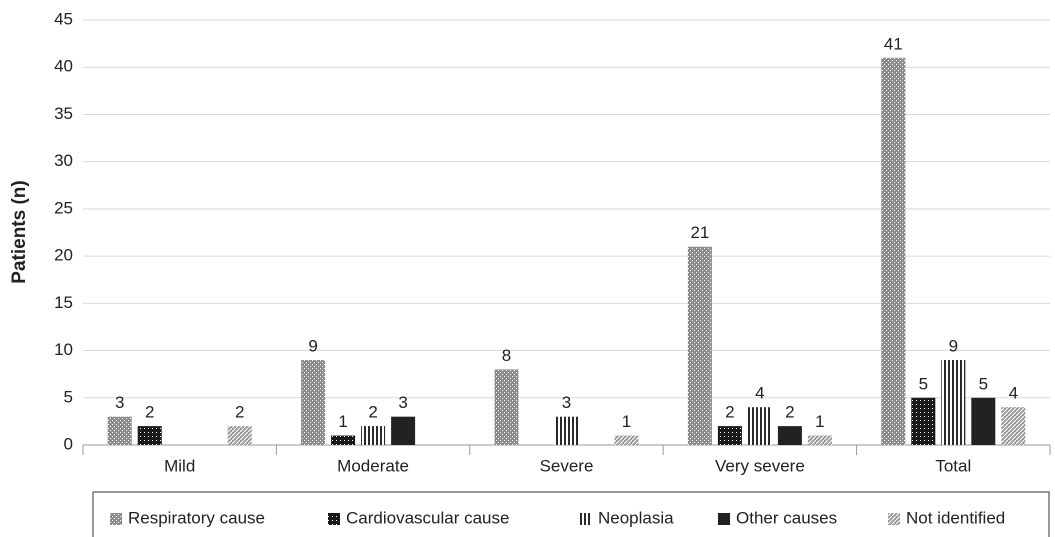 The width and height of the screenshot is (1055, 537). I want to click on legend-label: Not identified, so click(955, 517).